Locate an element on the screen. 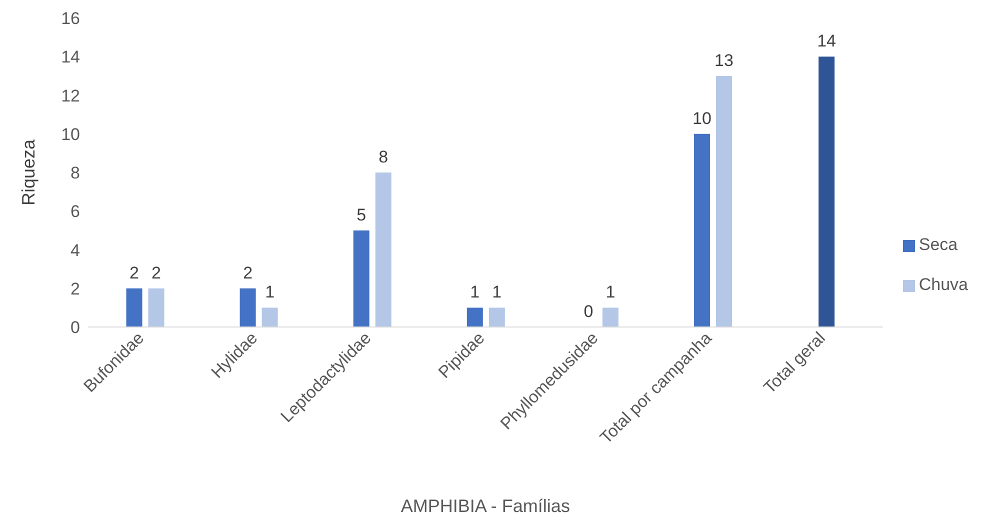  y-tick-label: 6 is located at coordinates (75, 212).